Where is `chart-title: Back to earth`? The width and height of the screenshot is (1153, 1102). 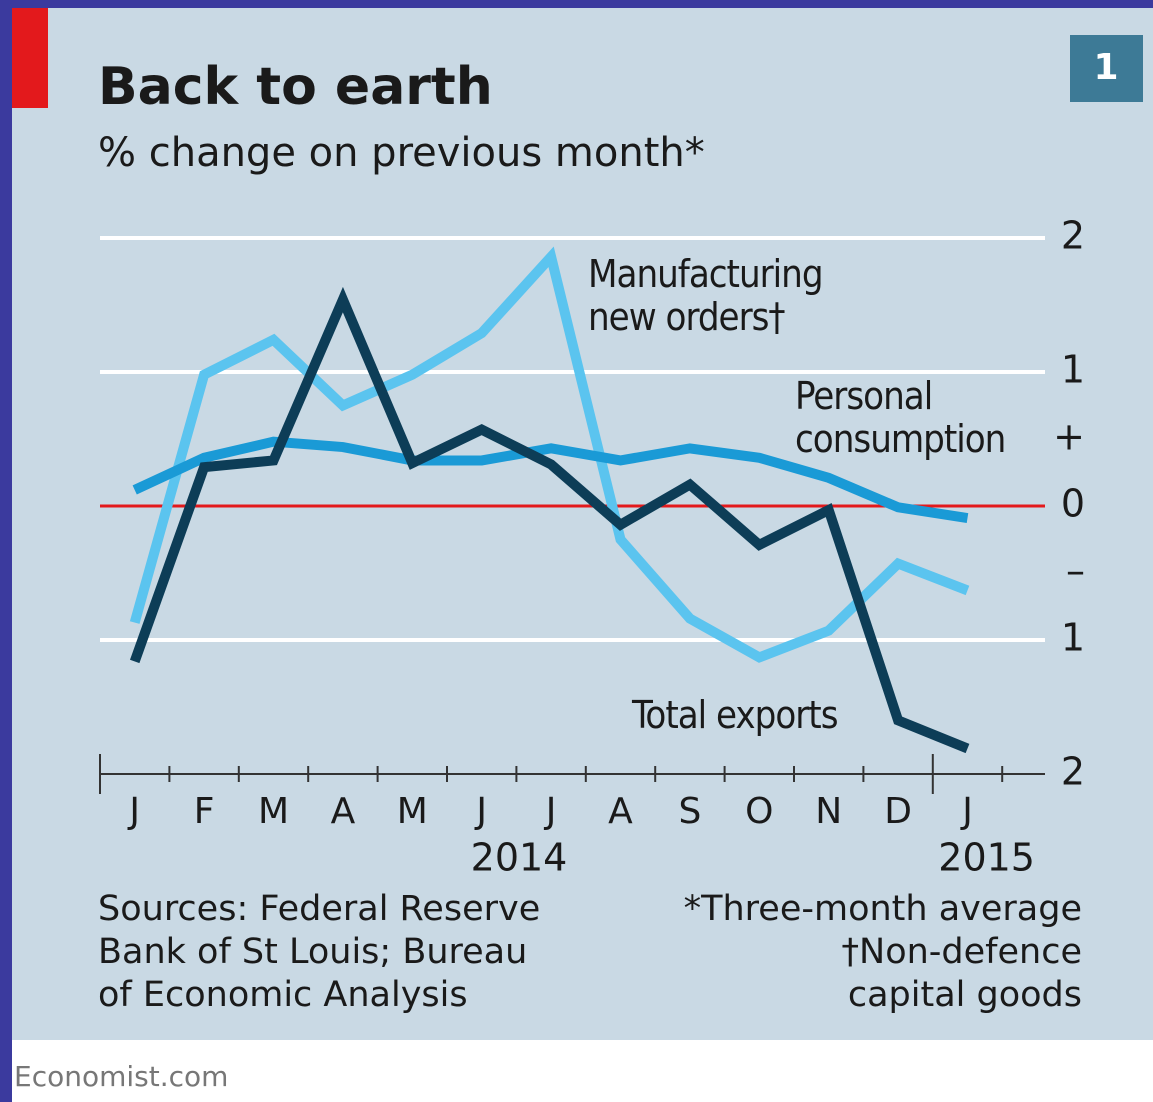
chart-title: Back to earth is located at coordinates (295, 87).